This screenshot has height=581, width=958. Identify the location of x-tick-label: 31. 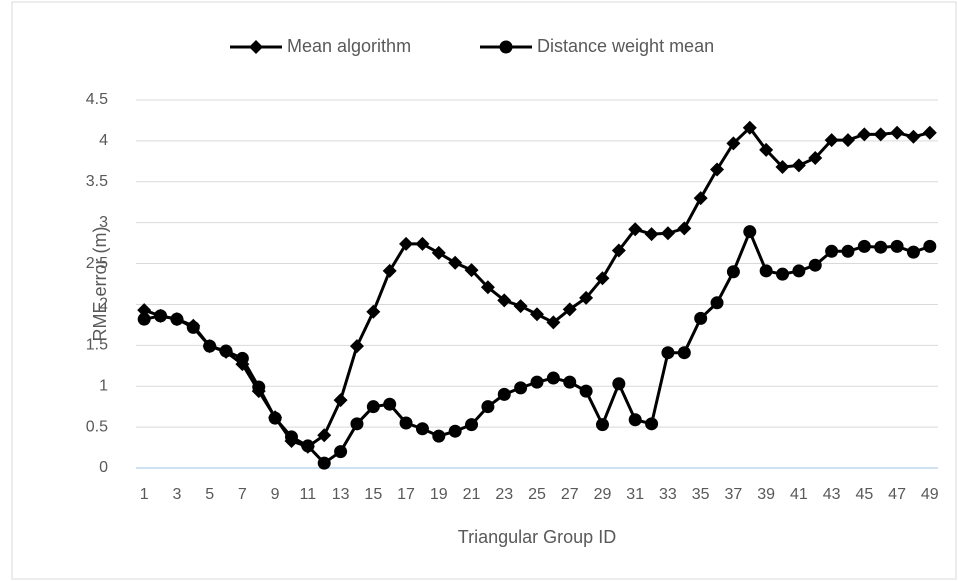
(635, 494).